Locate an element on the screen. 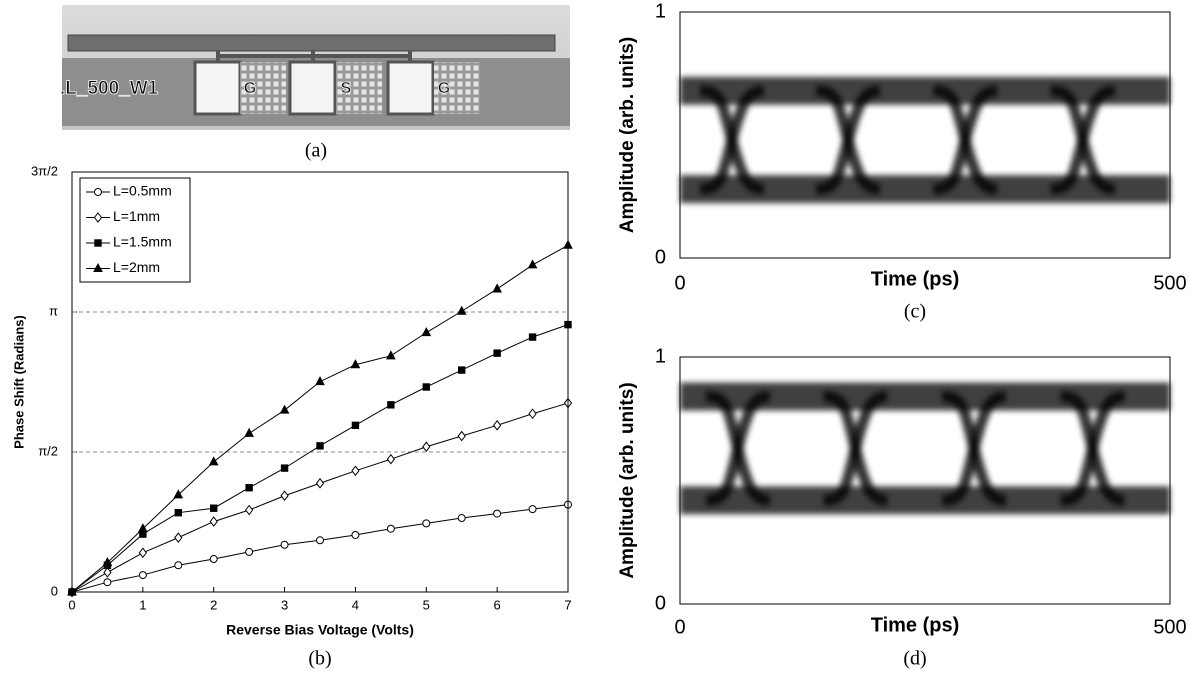 The height and width of the screenshot is (673, 1195). legend-label: L=1mm is located at coordinates (136, 216).